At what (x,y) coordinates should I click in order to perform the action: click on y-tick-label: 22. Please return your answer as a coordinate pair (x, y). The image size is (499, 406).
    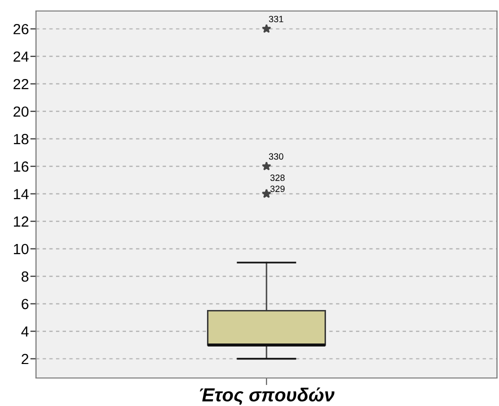
    Looking at the image, I should click on (21, 84).